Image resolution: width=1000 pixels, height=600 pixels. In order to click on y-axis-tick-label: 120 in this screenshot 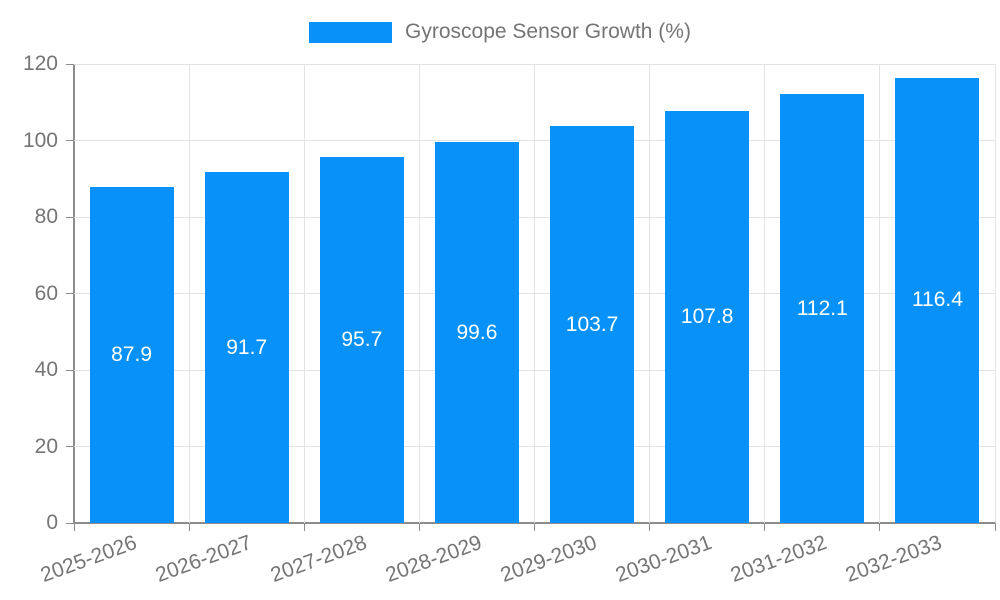, I will do `click(40, 63)`.